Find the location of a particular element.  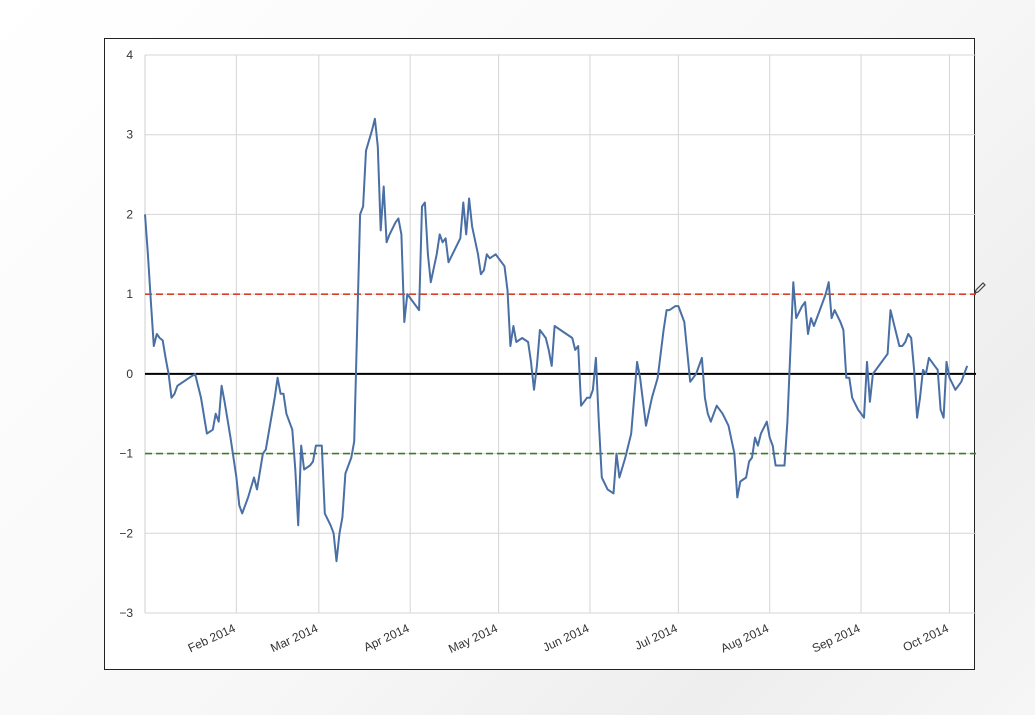

x-tick-label: Feb 2014 is located at coordinates (212, 638).